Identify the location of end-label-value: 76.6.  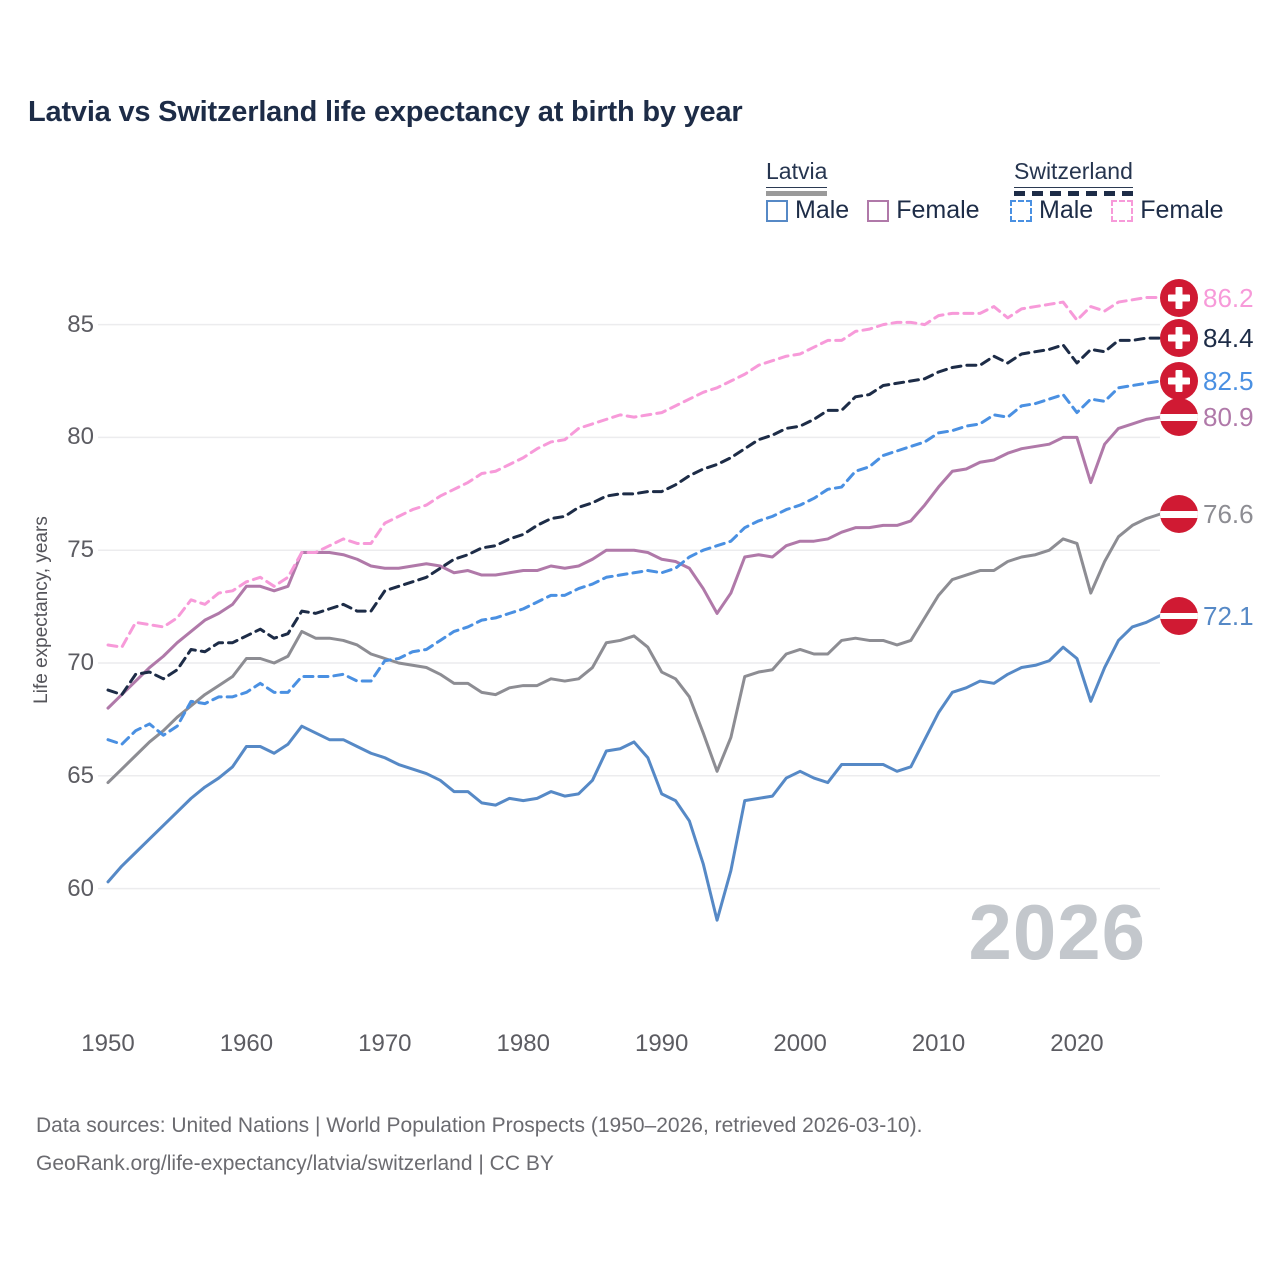
(1228, 514).